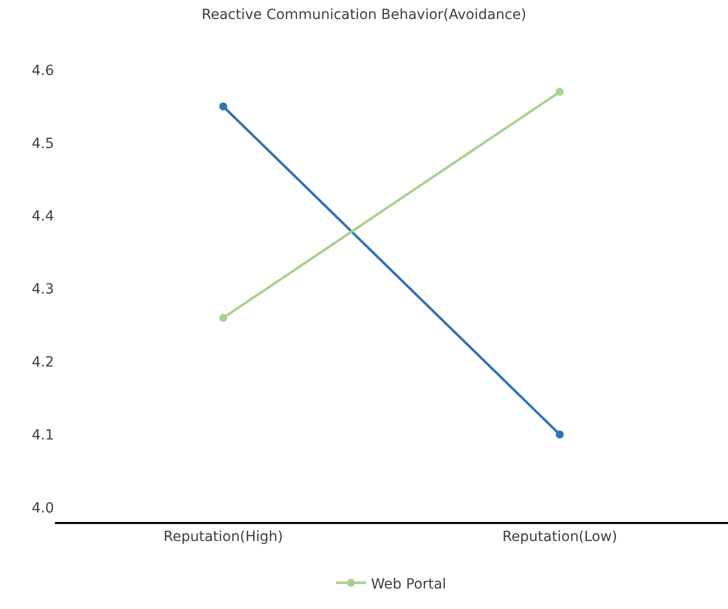 Image resolution: width=728 pixels, height=609 pixels. What do you see at coordinates (43, 435) in the screenshot?
I see `y-tick-label: 4.1` at bounding box center [43, 435].